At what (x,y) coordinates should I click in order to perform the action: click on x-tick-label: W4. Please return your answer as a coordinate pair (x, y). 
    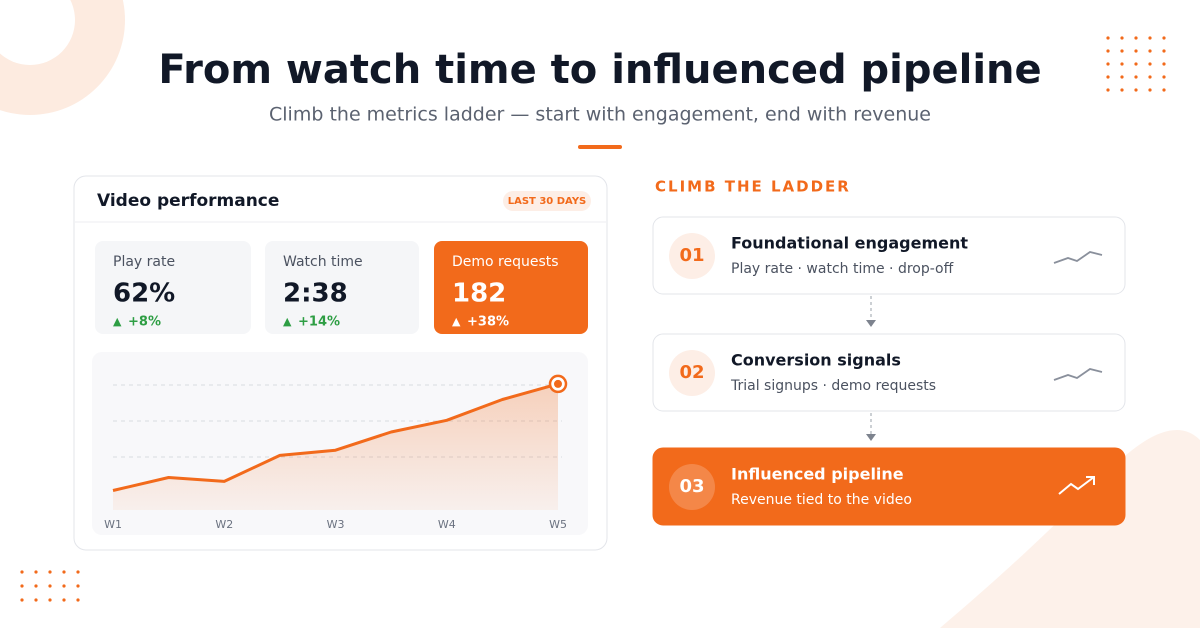
    Looking at the image, I should click on (447, 524).